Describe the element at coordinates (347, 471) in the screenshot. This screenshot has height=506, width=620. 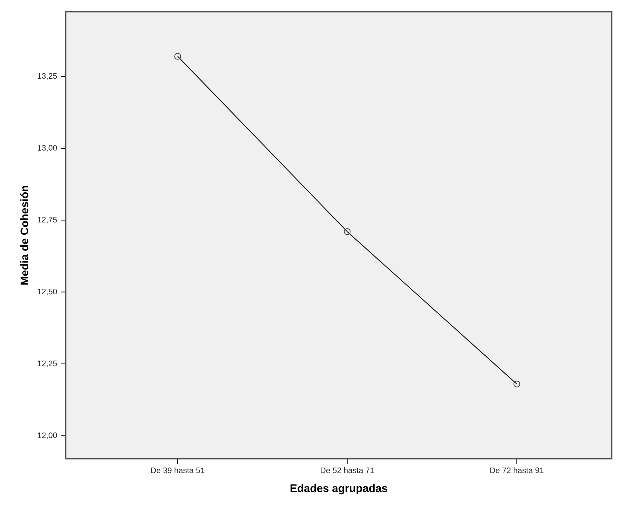
I see `x-tick-label: De 52 hasta 71` at that location.